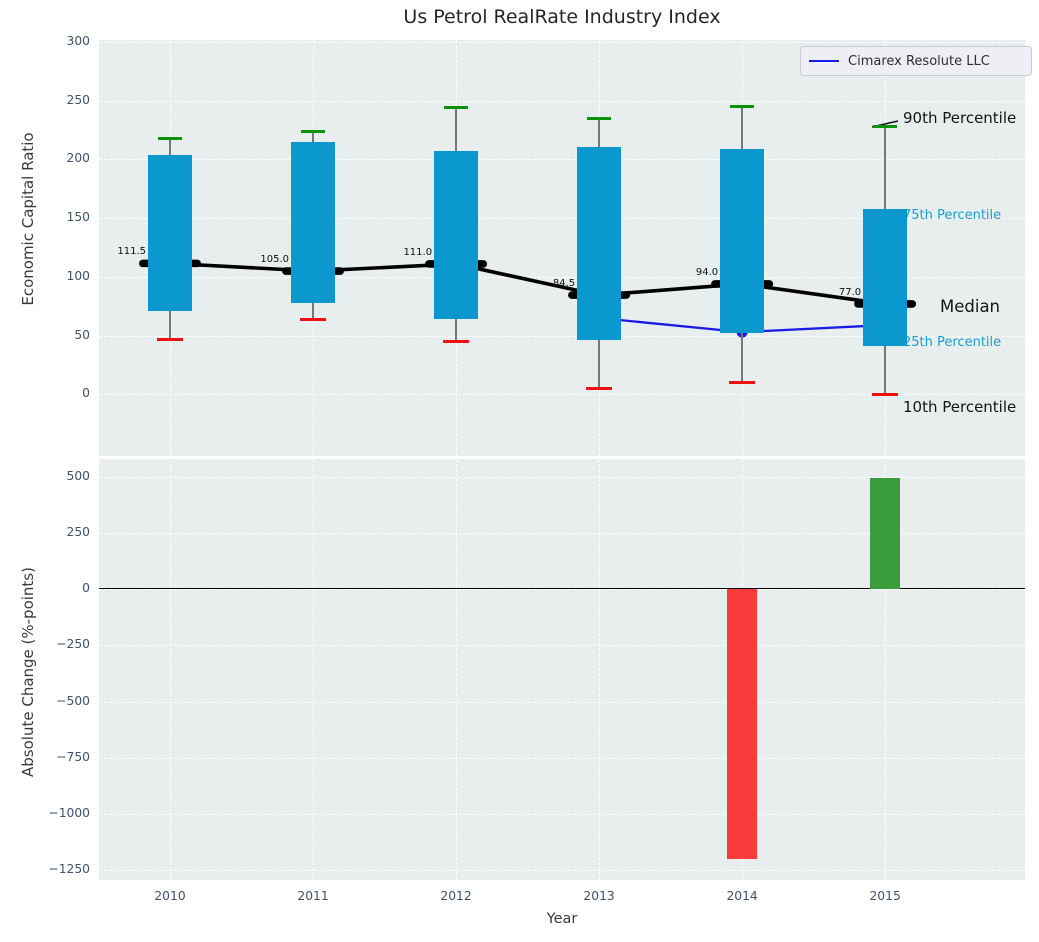  I want to click on y-tick-label: 150, so click(78, 217).